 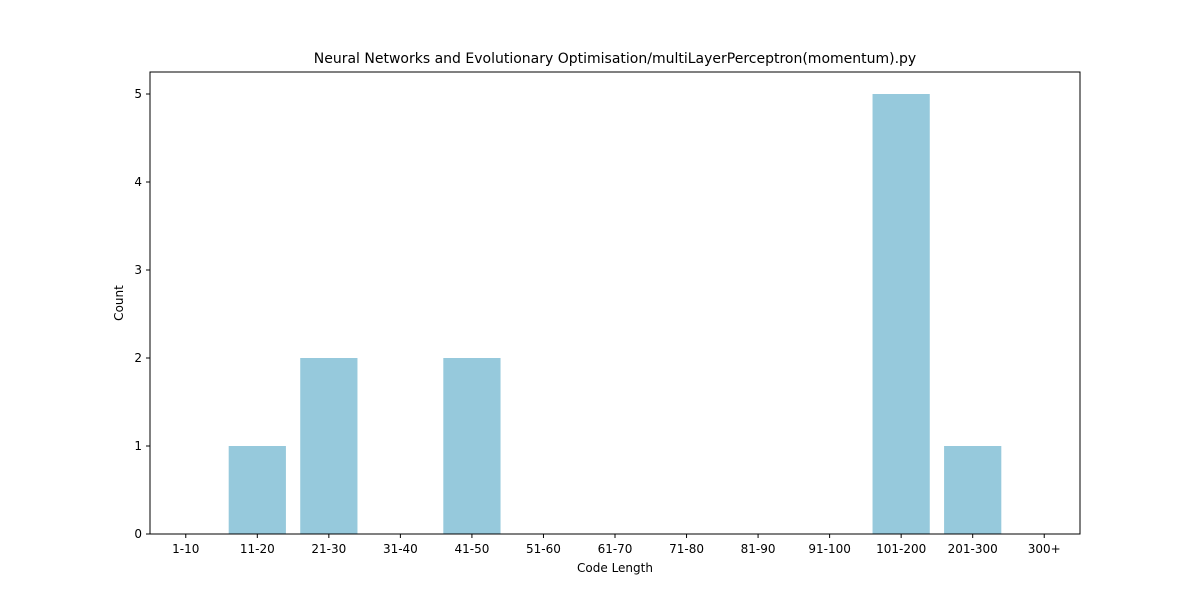 What do you see at coordinates (142, 314) in the screenshot?
I see `y-axis-ticks: 0 1 2 3 4 5` at bounding box center [142, 314].